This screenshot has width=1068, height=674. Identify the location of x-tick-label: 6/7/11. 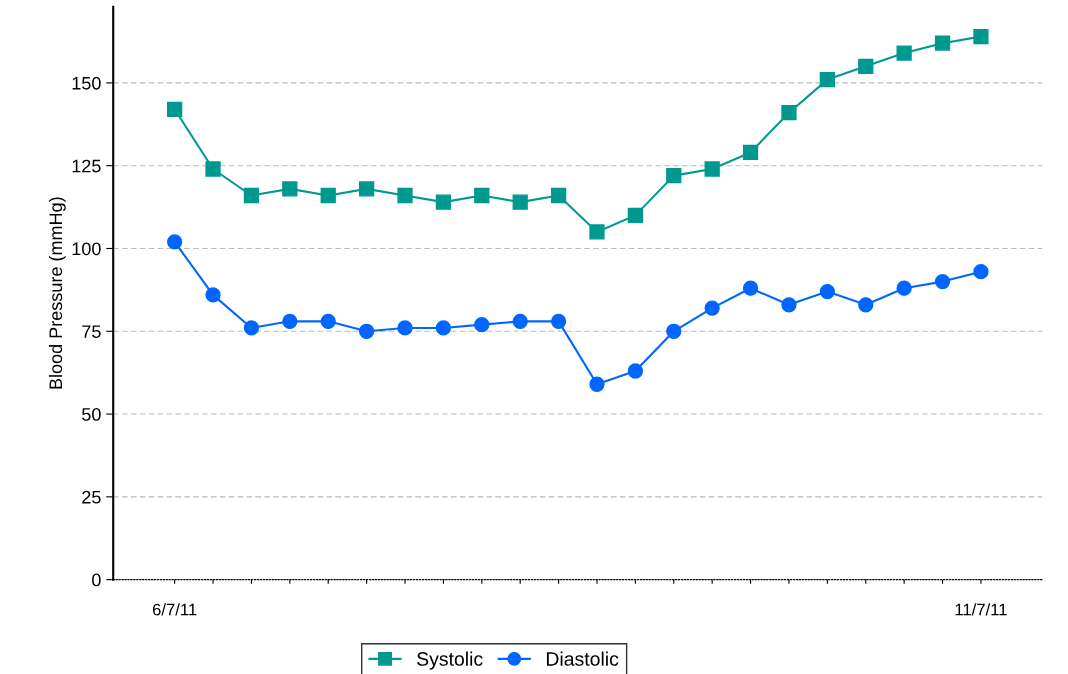
(174, 609).